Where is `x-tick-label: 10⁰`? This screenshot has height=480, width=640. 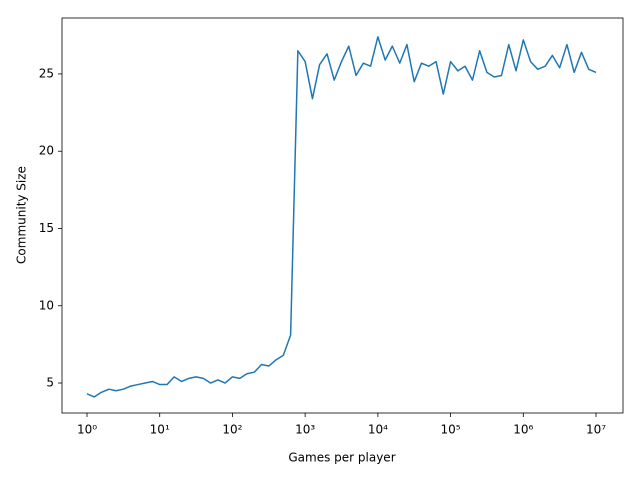
x-tick-label: 10⁰ is located at coordinates (87, 430).